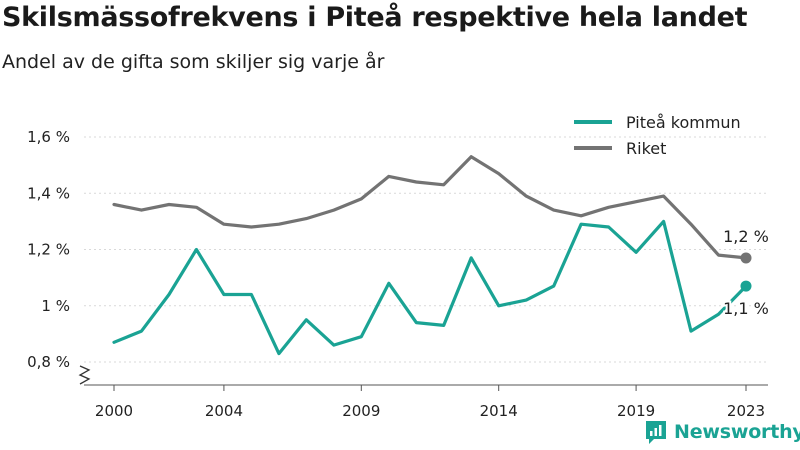  I want to click on brand-name: Newsworthy, so click(737, 432).